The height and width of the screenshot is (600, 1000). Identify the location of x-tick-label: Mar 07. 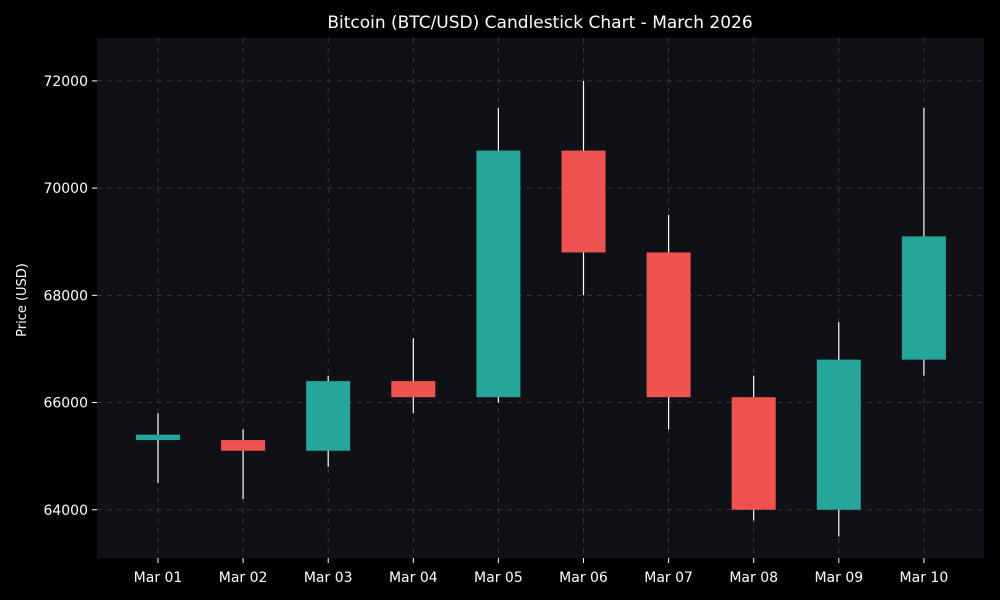
(668, 578).